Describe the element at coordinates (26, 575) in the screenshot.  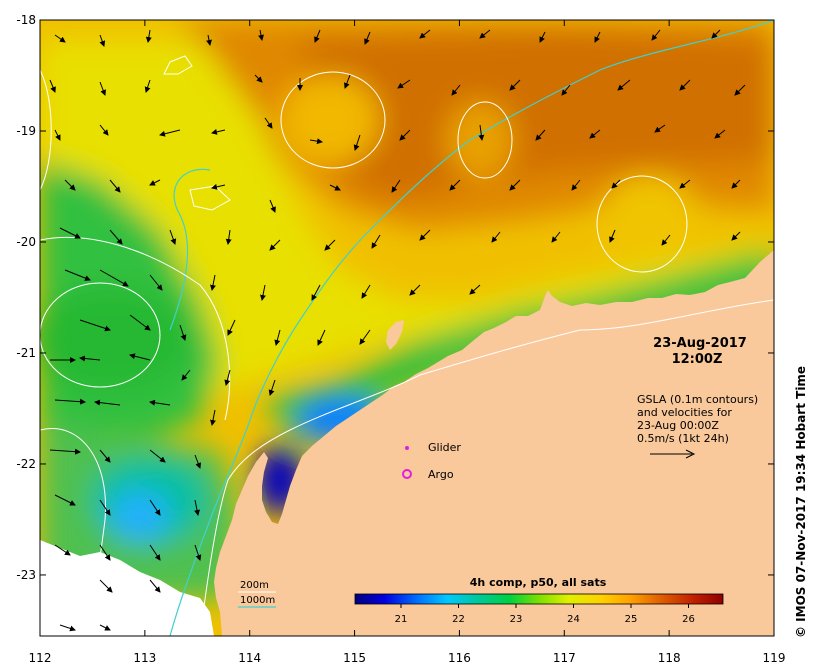
I see `lat-tick-label: -23` at that location.